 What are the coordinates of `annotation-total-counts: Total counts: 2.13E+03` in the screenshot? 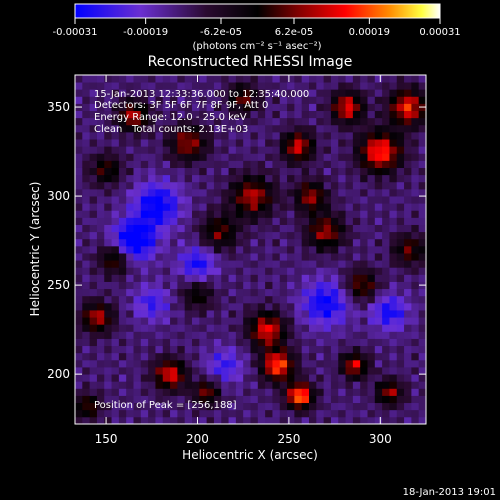 It's located at (189, 129).